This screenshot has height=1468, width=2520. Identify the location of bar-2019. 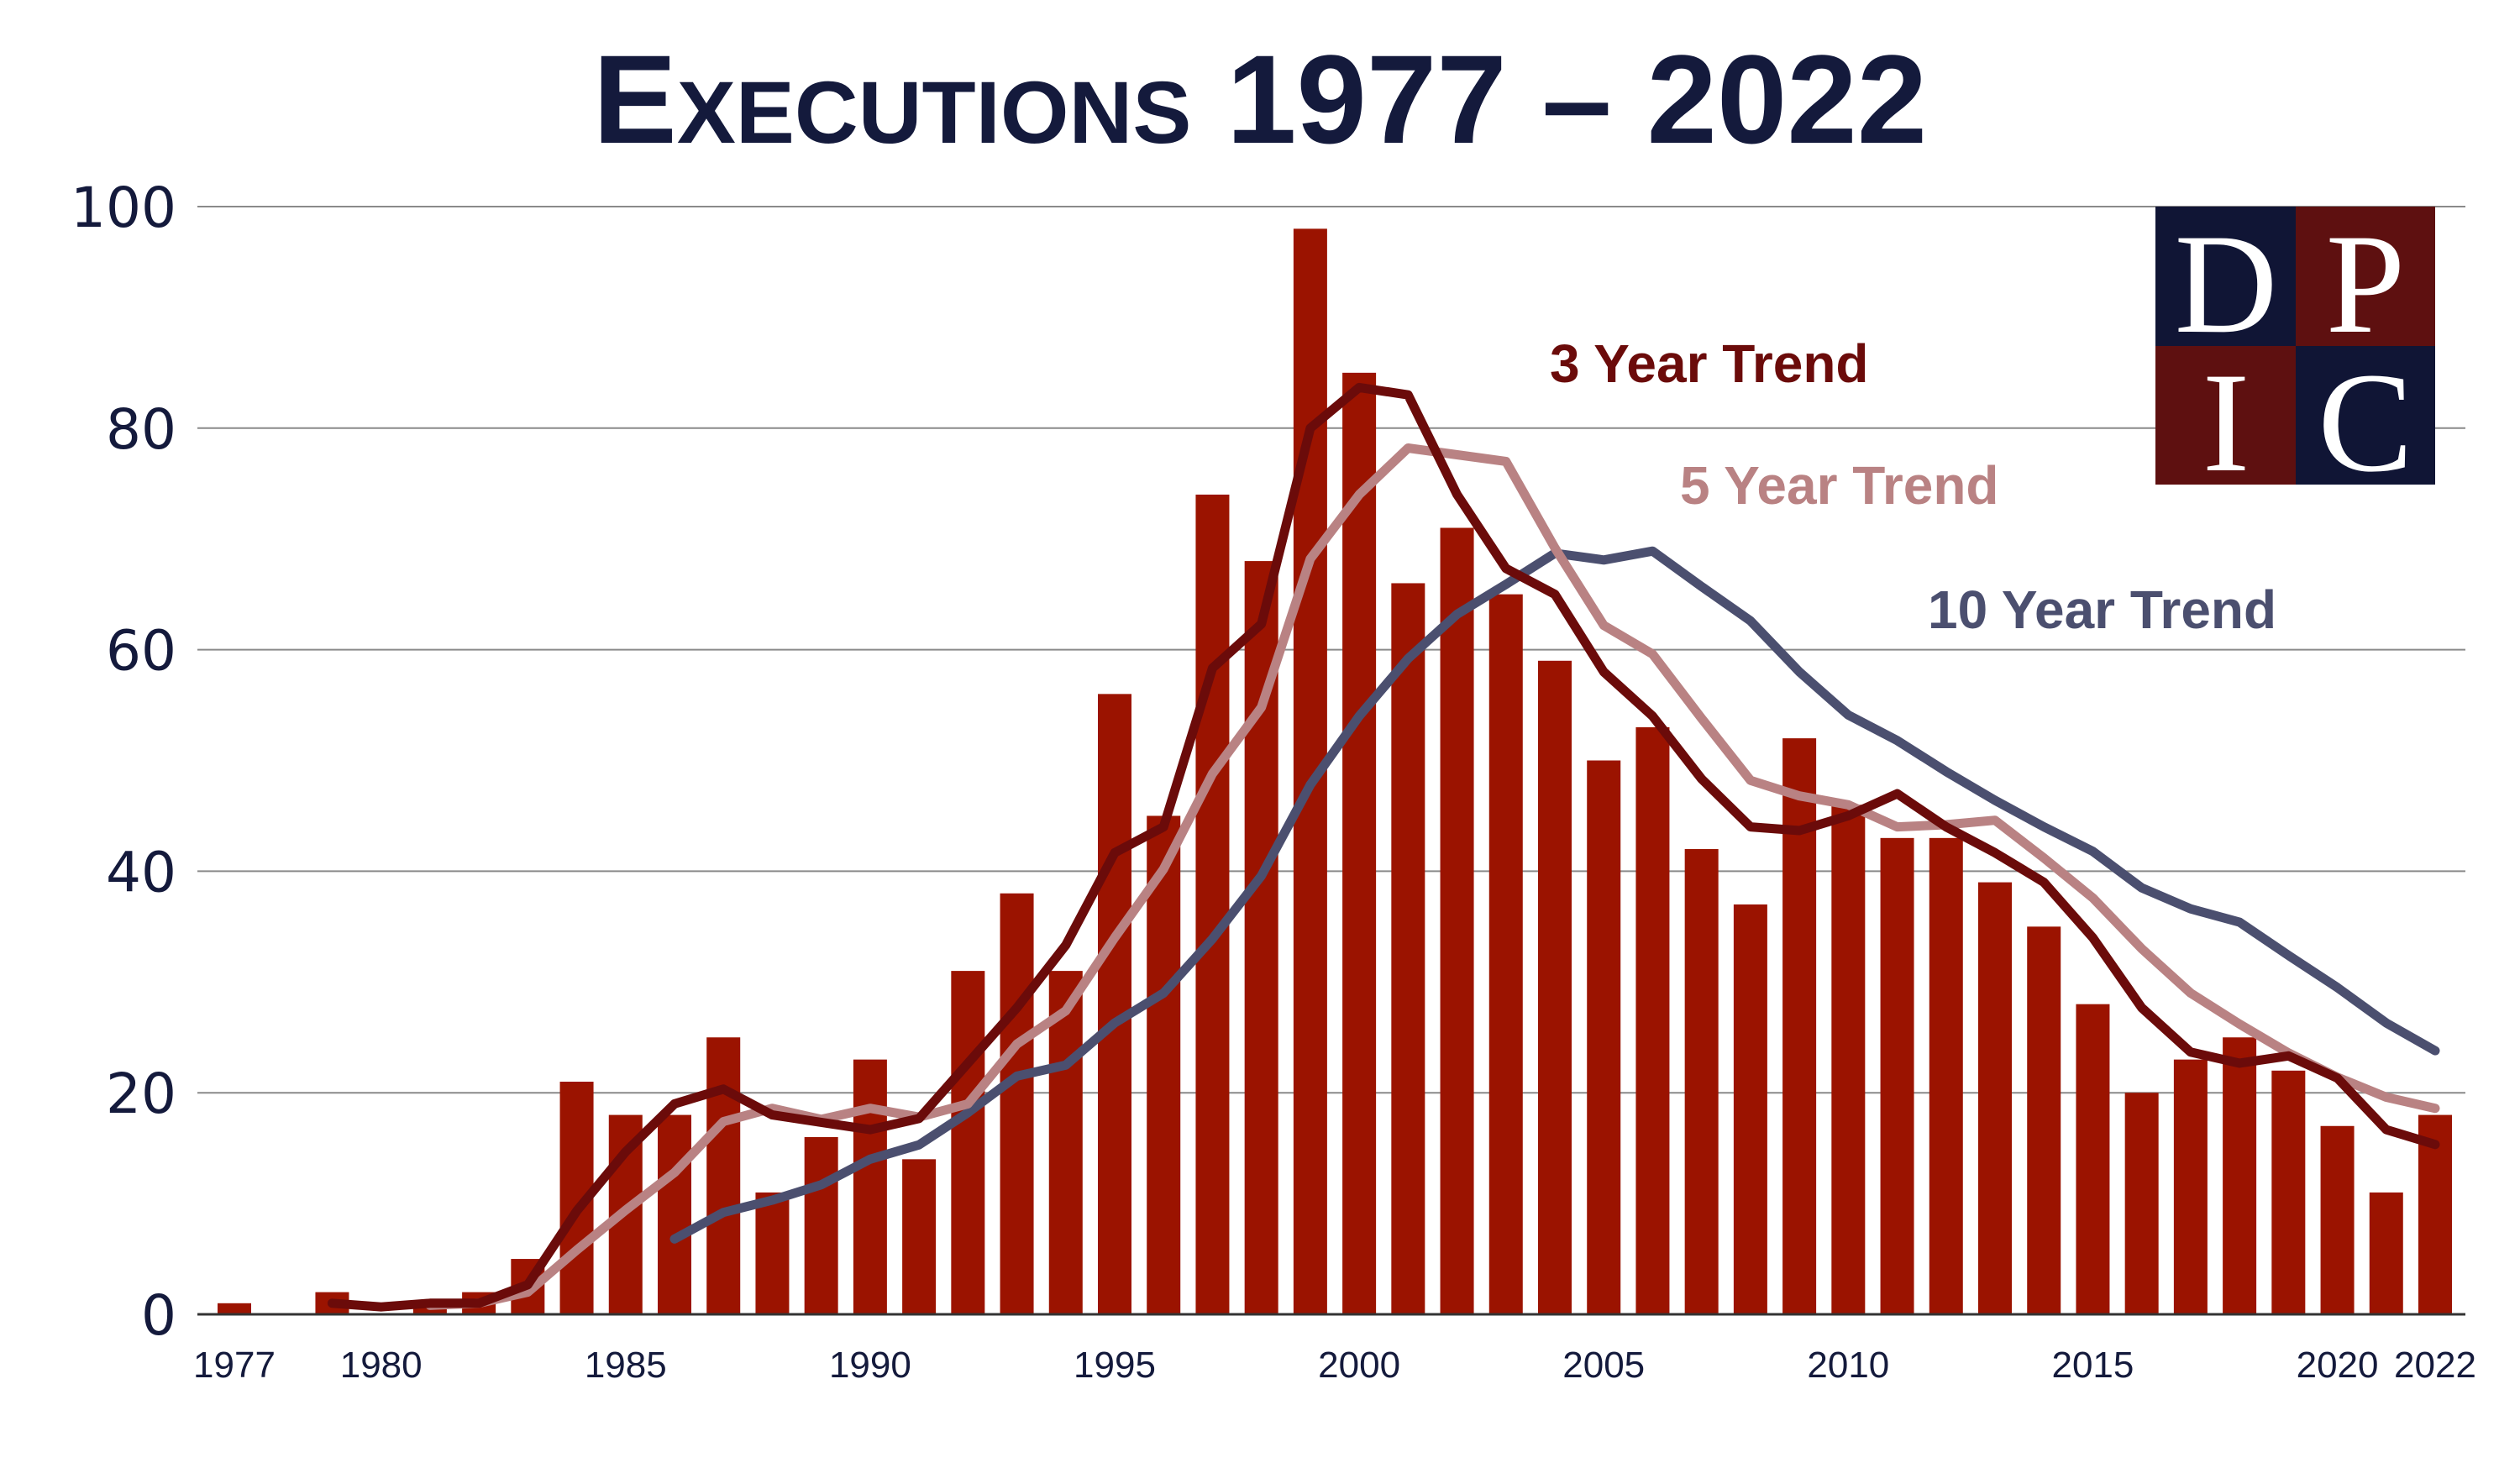
(2288, 1192).